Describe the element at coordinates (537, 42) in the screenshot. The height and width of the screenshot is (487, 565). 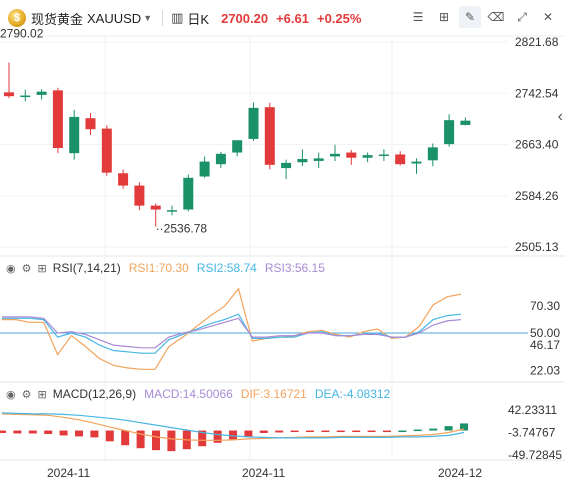
I see `price-tick-label: 2821.68` at that location.